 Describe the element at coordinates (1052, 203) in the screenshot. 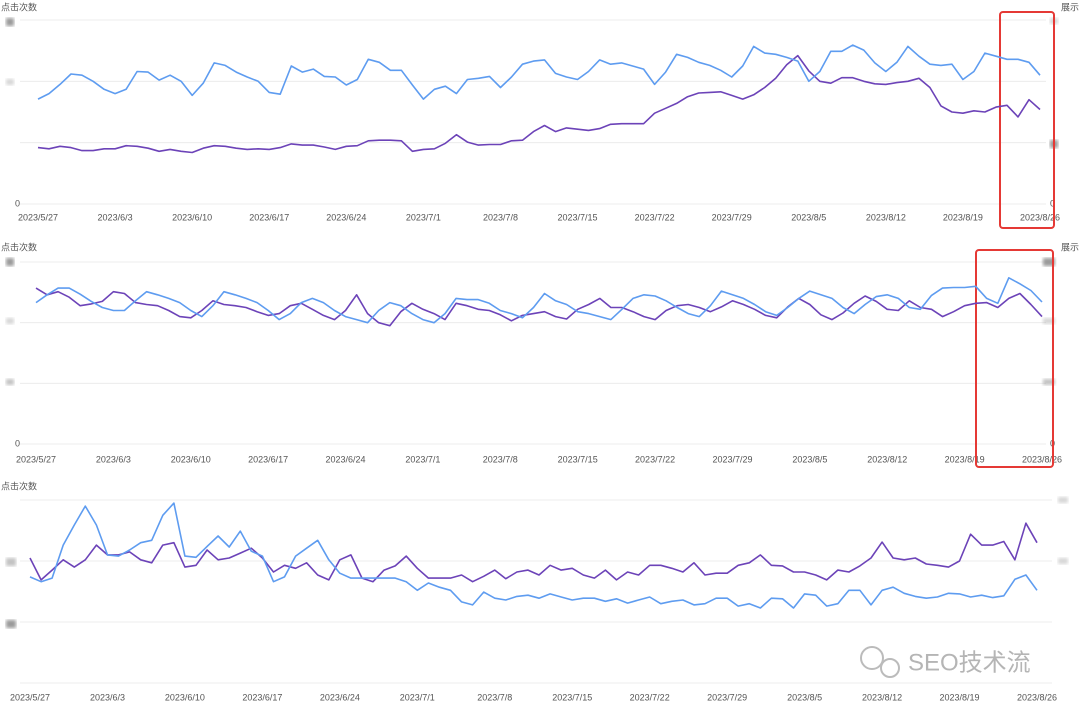

I see `y2-tick-label: 0` at that location.